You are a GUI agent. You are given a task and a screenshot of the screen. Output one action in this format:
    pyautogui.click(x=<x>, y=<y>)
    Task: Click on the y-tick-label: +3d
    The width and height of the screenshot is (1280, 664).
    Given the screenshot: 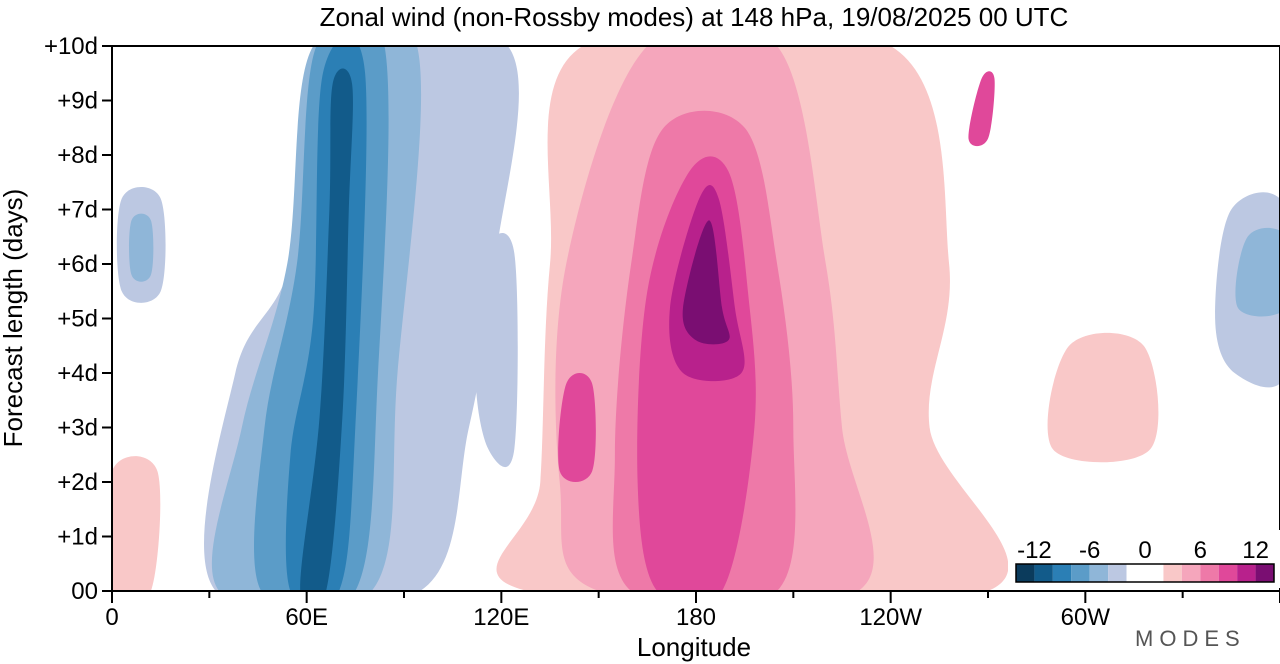 What is the action you would take?
    pyautogui.click(x=77, y=428)
    